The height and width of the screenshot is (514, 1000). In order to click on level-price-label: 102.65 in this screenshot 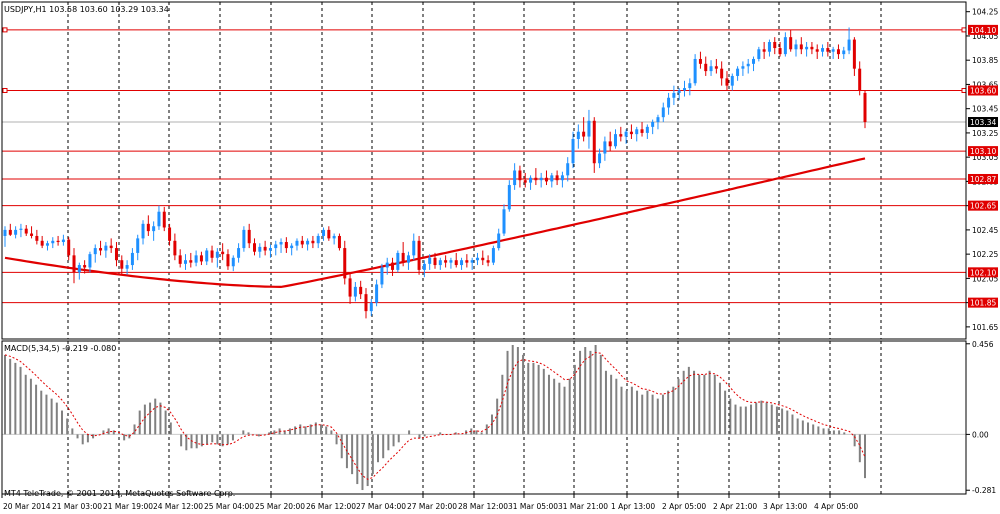, I will do `click(983, 206)`.